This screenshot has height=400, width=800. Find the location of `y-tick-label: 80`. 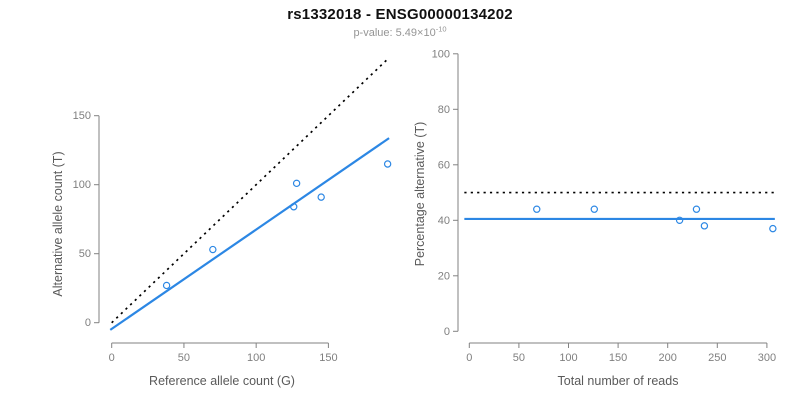

y-tick-label: 80 is located at coordinates (444, 110).